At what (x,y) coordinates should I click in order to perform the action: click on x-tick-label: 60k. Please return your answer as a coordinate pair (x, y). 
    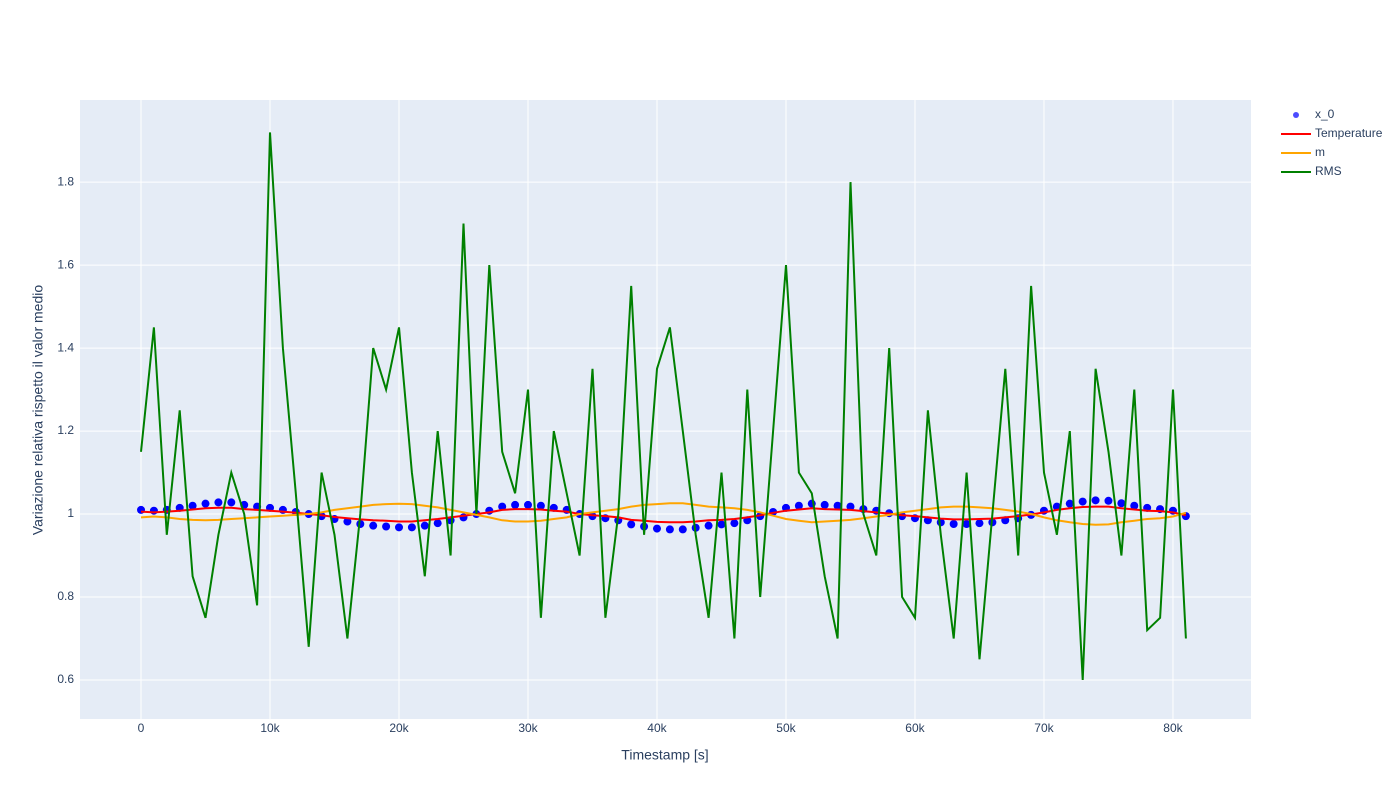
    Looking at the image, I should click on (915, 728).